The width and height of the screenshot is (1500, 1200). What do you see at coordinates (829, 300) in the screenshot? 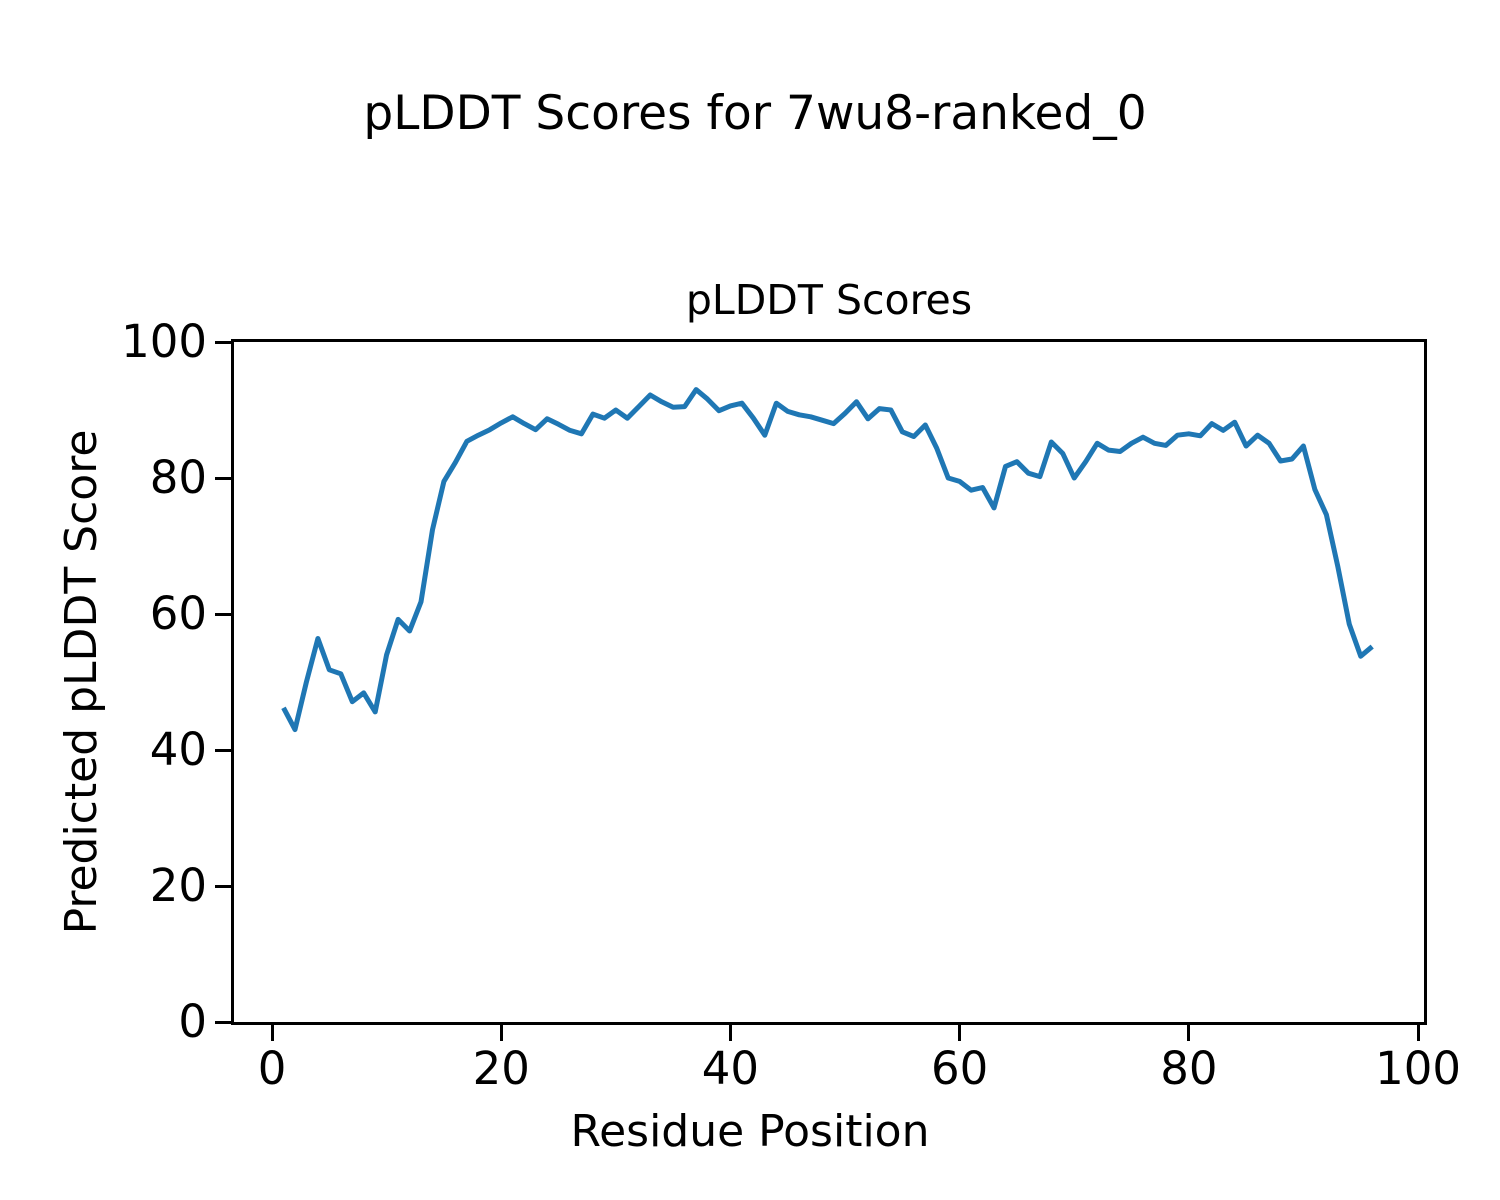
I see `axes-title: pLDDT Scores` at bounding box center [829, 300].